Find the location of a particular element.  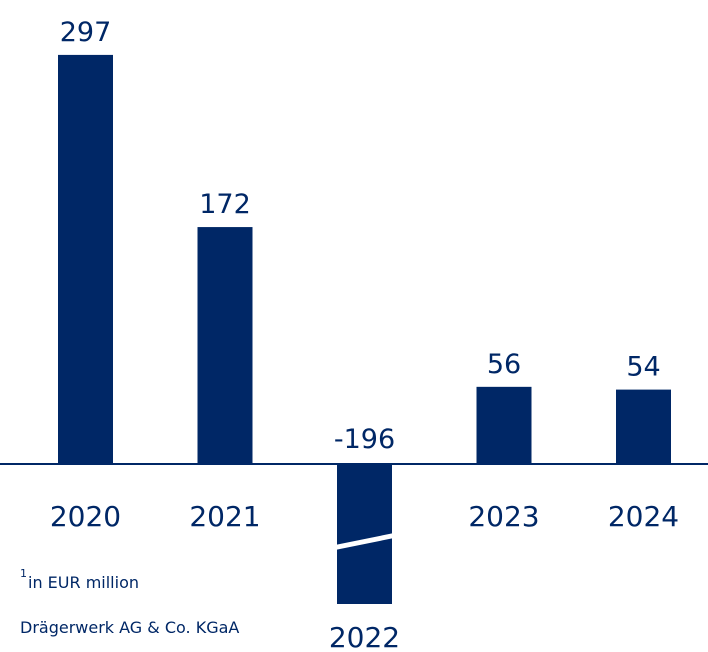

x-tick-label: 2021 is located at coordinates (224, 516).